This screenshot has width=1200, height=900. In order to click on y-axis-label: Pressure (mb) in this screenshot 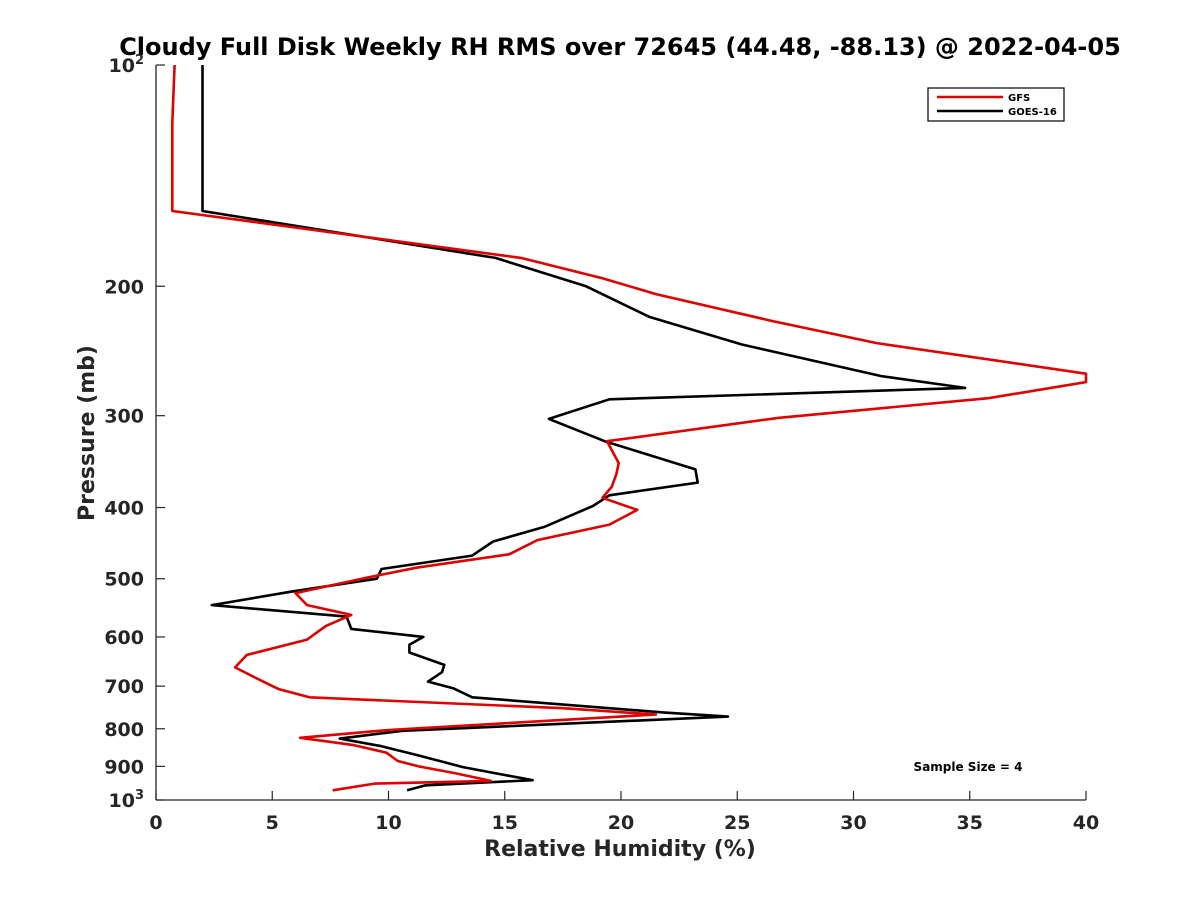, I will do `click(87, 433)`.